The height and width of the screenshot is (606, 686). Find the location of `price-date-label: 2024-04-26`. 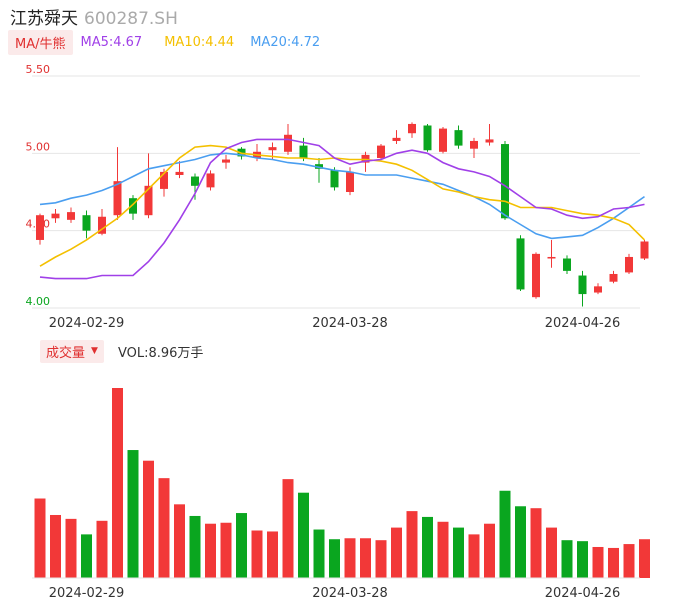

price-date-label: 2024-04-26 is located at coordinates (583, 323).